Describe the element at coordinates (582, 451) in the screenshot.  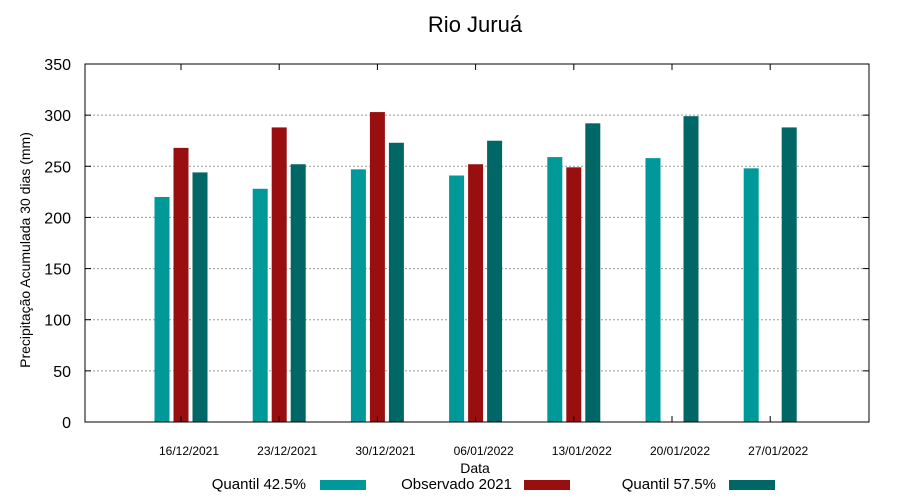
I see `x-tick-label: 13/01/2022` at that location.